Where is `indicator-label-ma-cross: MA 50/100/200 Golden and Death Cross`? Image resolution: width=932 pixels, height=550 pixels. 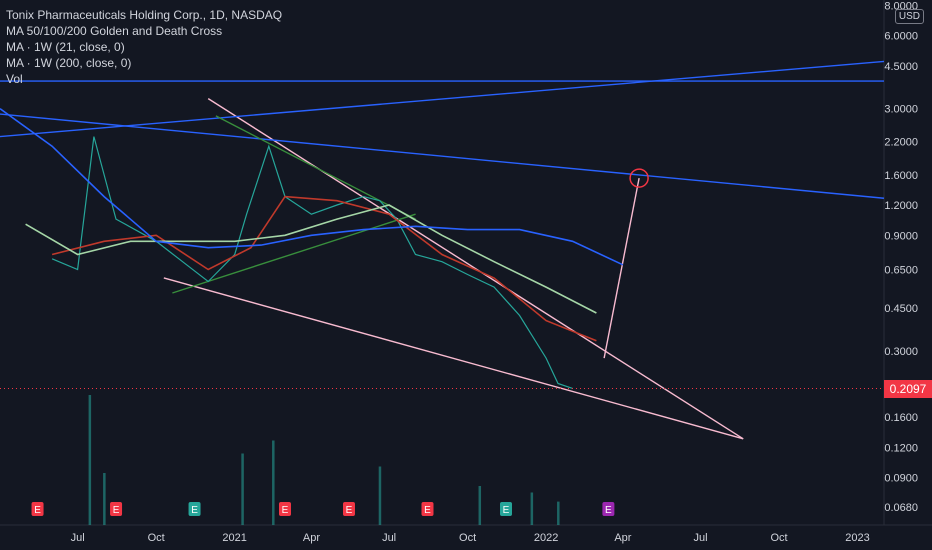
indicator-label-ma-cross: MA 50/100/200 Golden and Death Cross is located at coordinates (114, 31).